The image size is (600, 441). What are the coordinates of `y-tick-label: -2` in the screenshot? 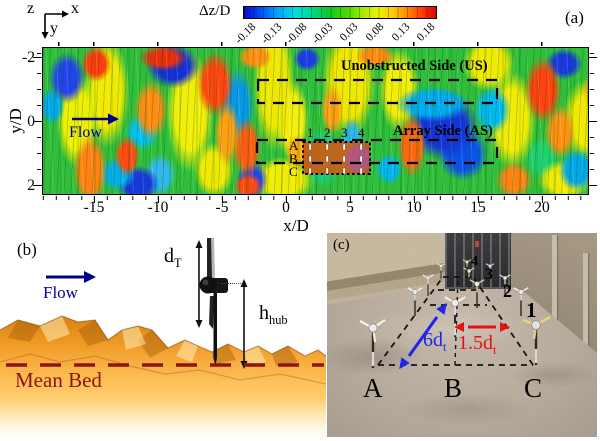 It's located at (28, 57).